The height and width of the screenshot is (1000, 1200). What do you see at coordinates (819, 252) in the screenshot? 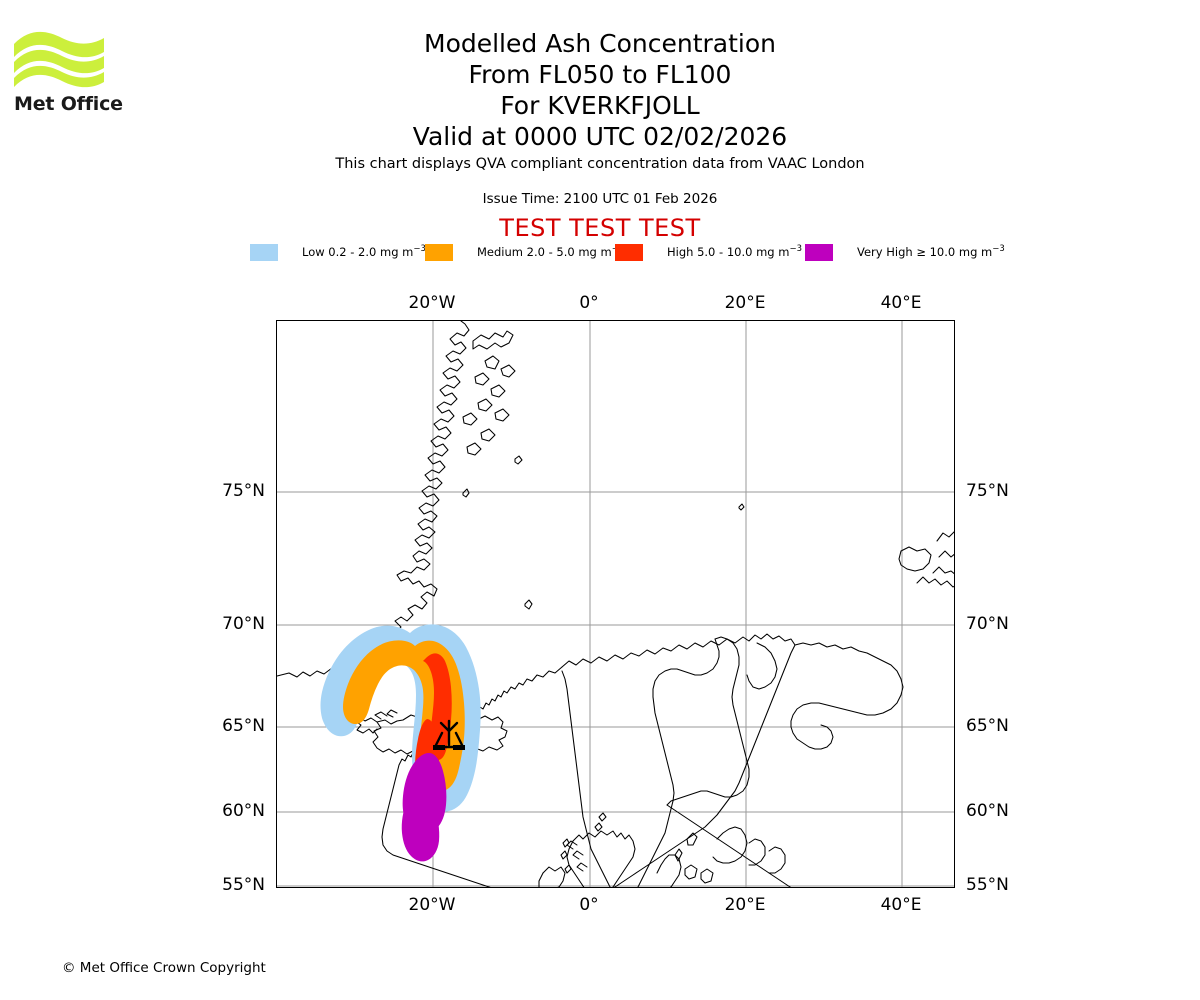
I see `legend-swatch-very-high` at bounding box center [819, 252].